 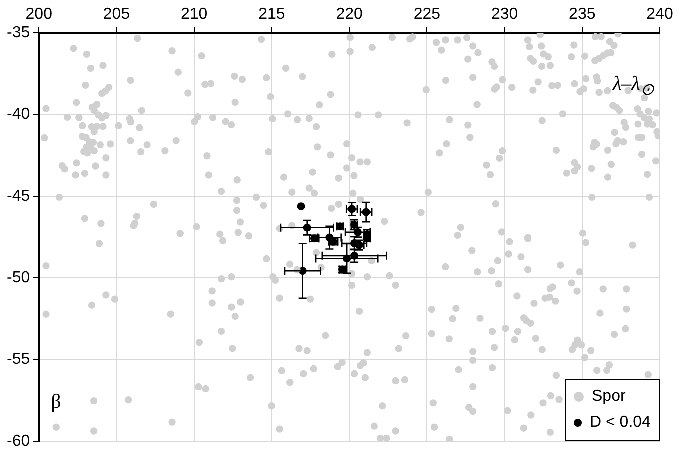 What do you see at coordinates (301, 206) in the screenshot?
I see `point` at bounding box center [301, 206].